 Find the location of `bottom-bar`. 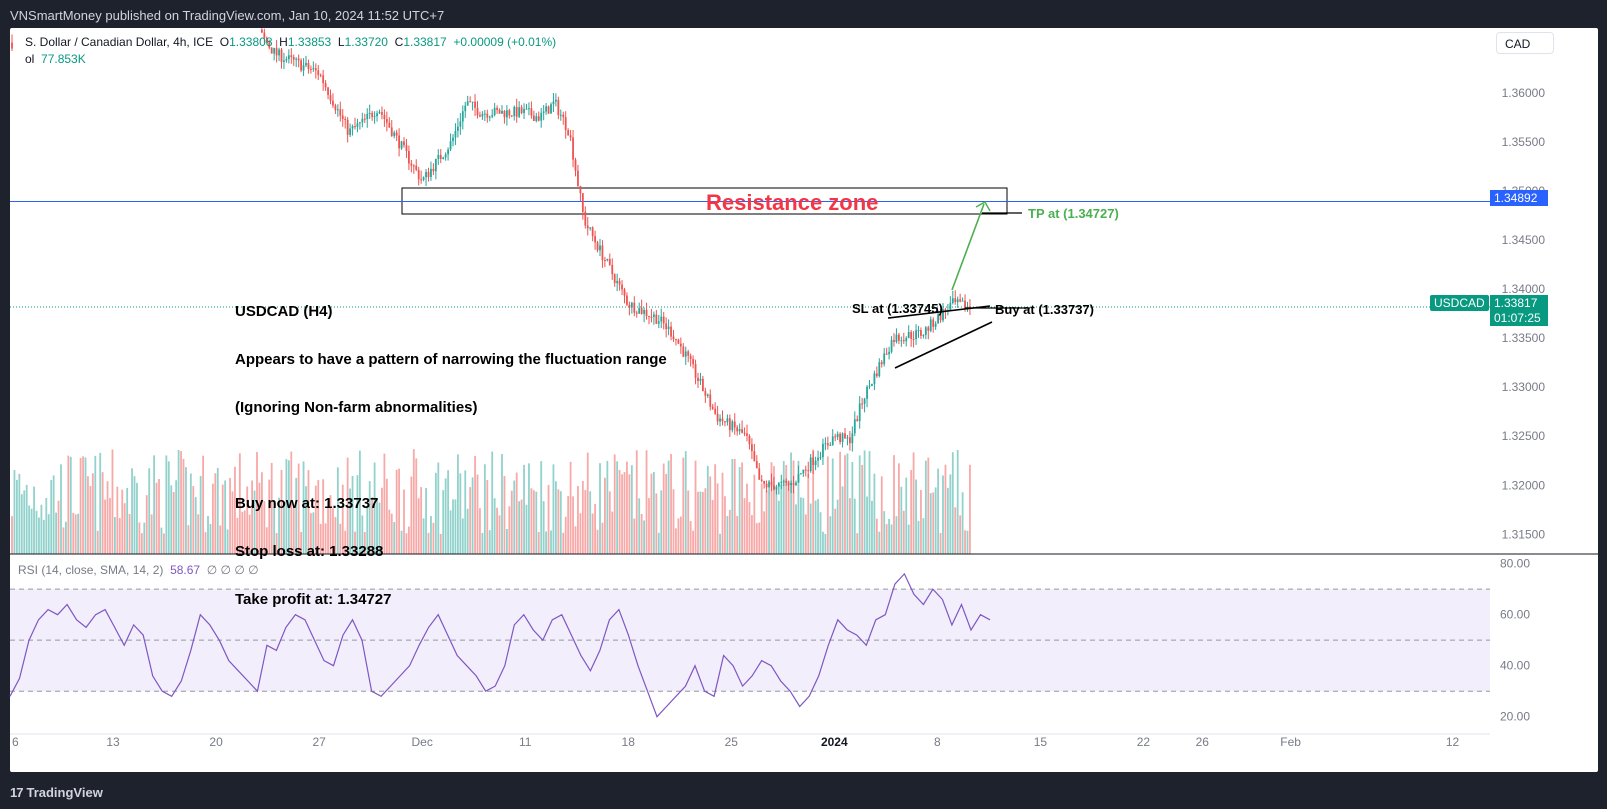

bottom-bar is located at coordinates (803, 790).